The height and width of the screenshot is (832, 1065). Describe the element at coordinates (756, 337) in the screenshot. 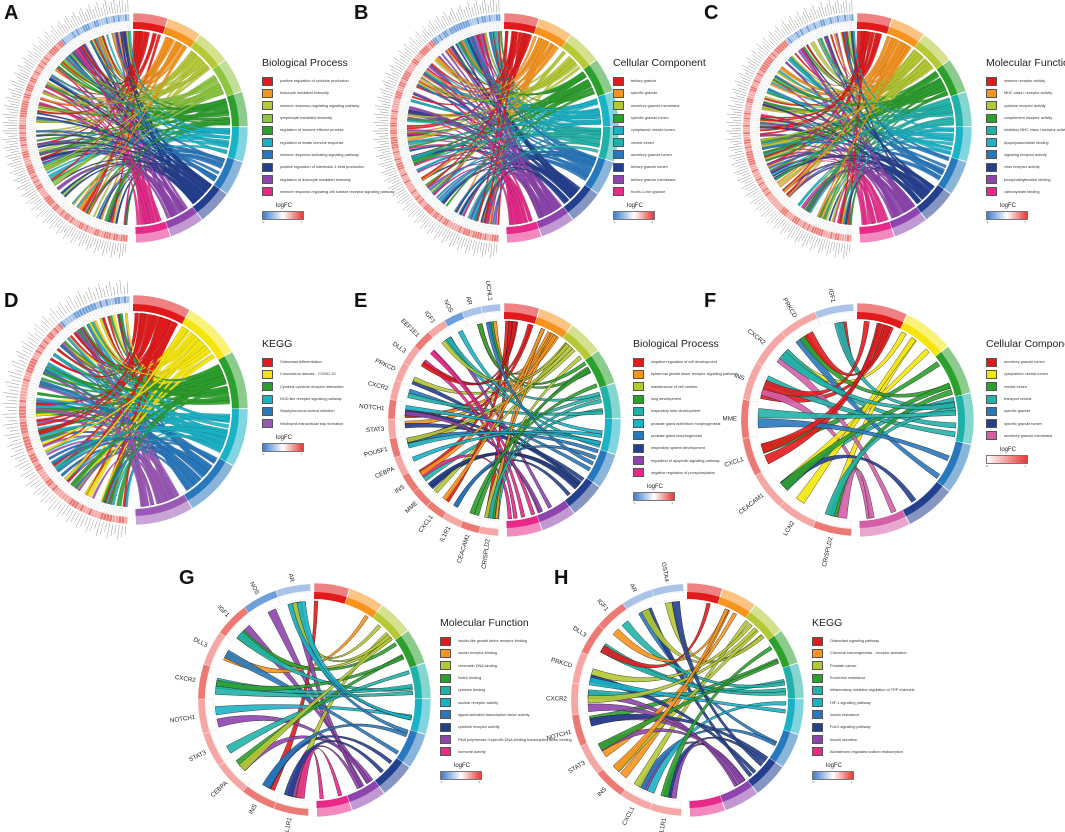

I see `gene-label: CXCR2` at that location.